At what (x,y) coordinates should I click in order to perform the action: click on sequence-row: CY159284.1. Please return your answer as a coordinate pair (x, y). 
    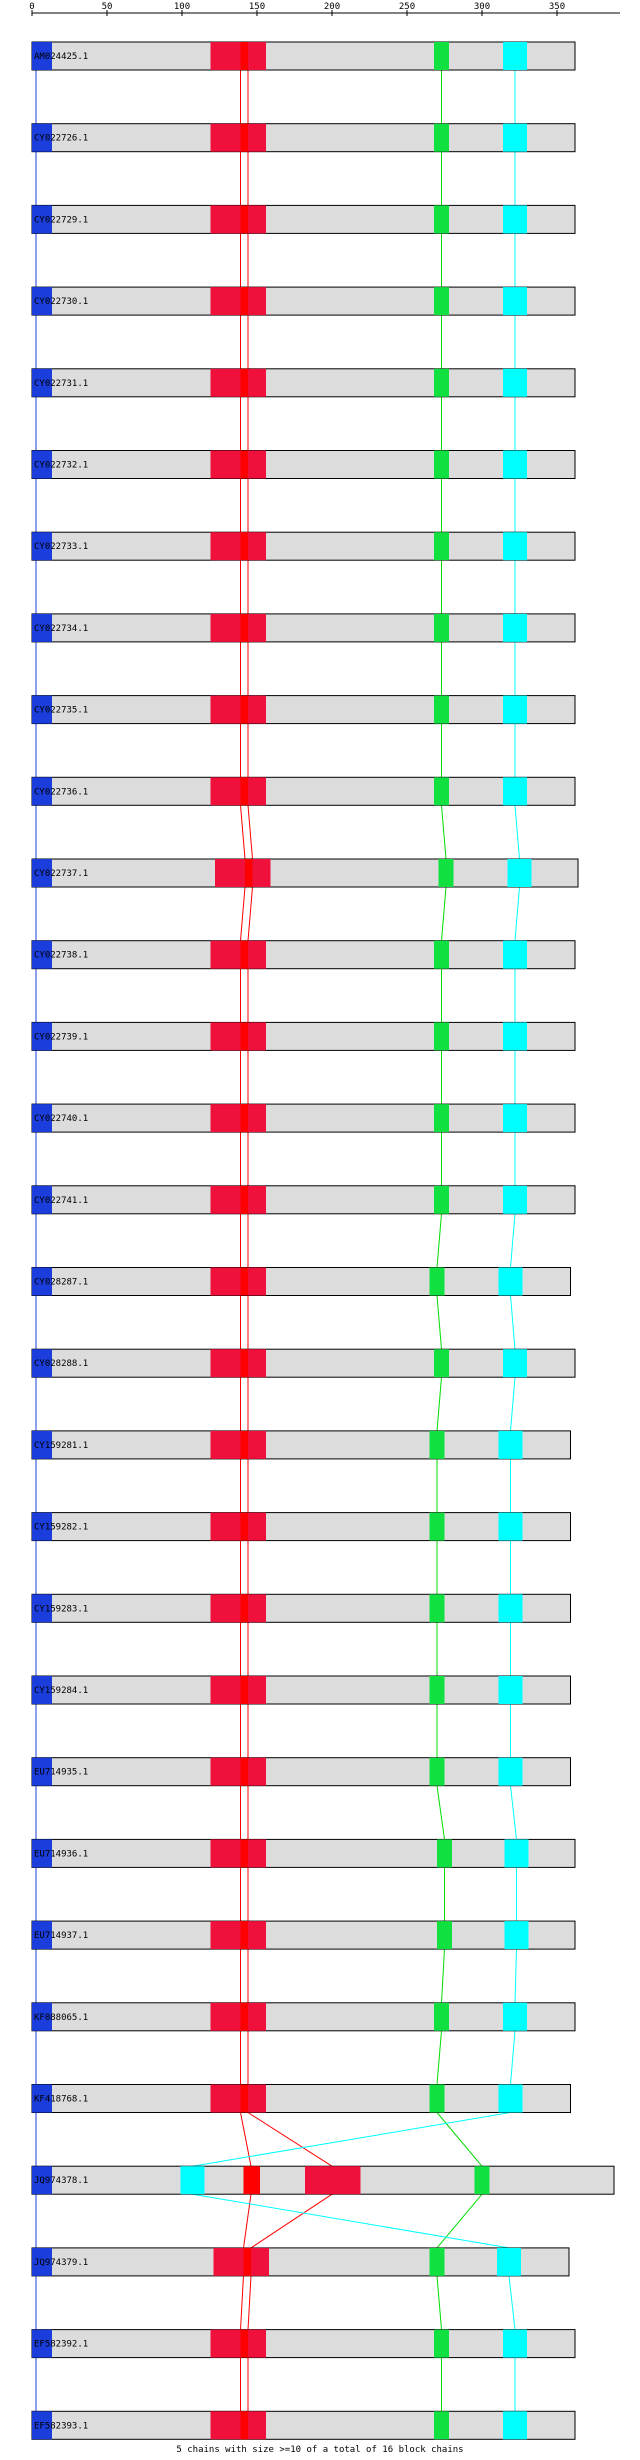
    Looking at the image, I should click on (301, 1690).